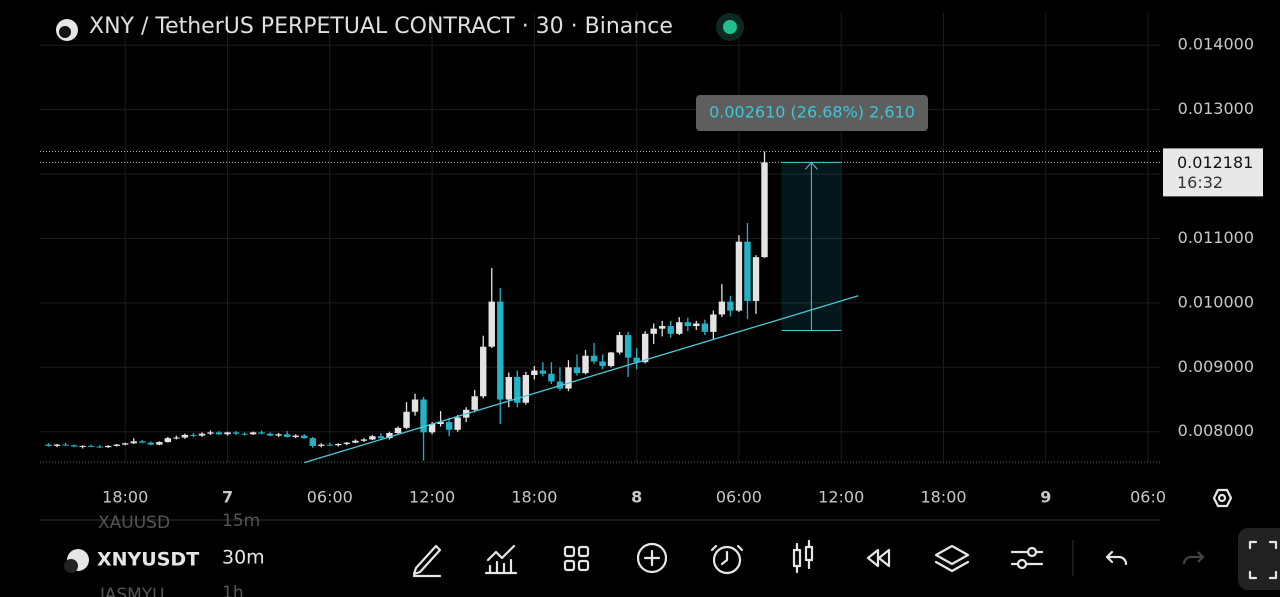 The image size is (1280, 597). I want to click on trendline, so click(581, 379).